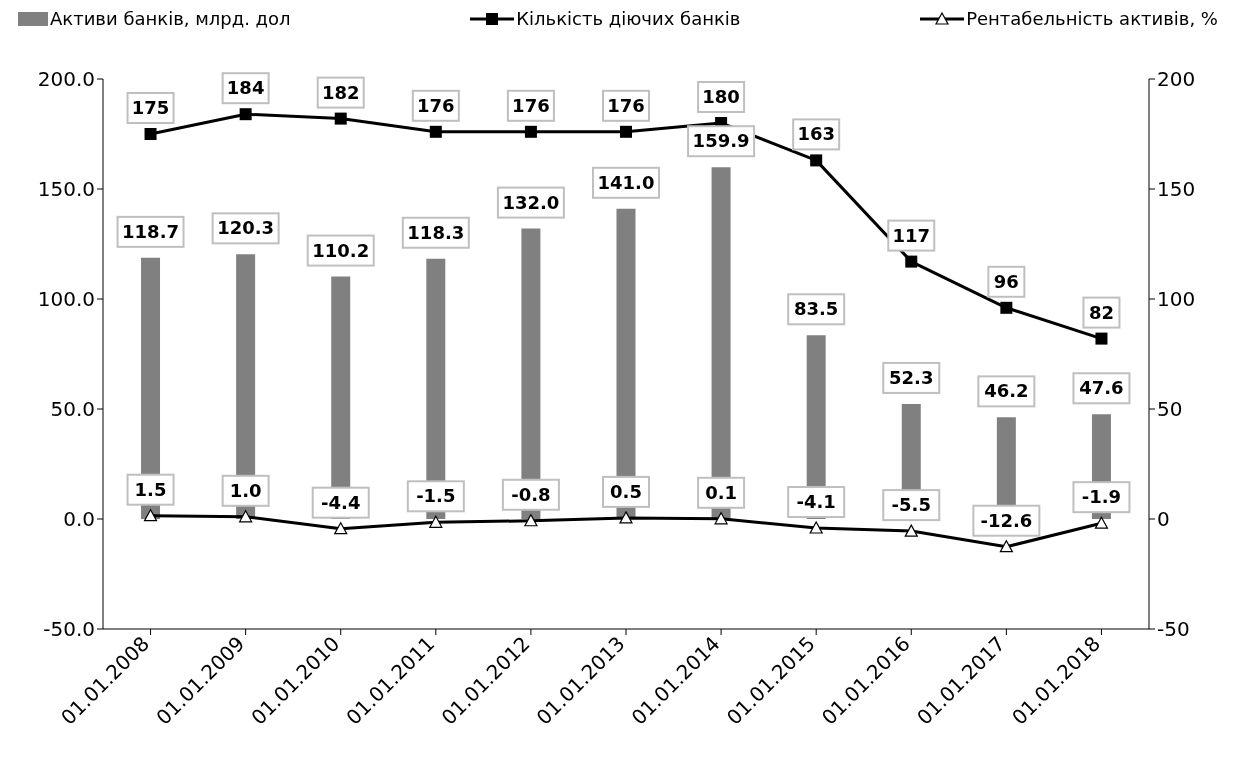 The height and width of the screenshot is (778, 1237). Describe the element at coordinates (816, 502) in the screenshot. I see `data-label: -4.1` at that location.